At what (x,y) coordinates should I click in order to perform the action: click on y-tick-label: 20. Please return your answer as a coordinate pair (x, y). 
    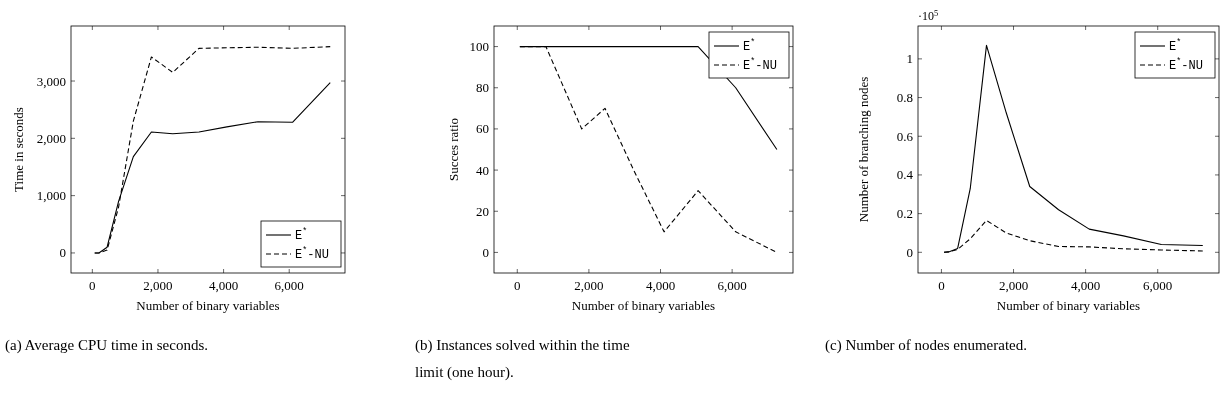
    Looking at the image, I should click on (482, 211).